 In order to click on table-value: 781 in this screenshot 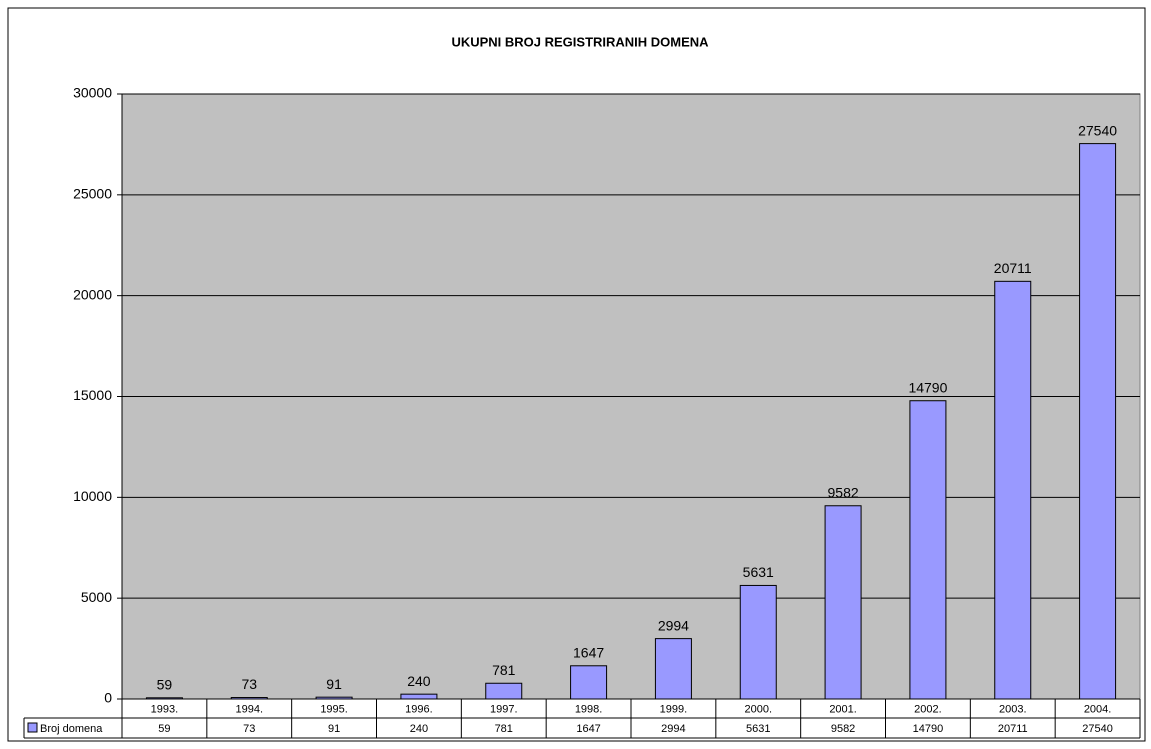, I will do `click(504, 729)`.